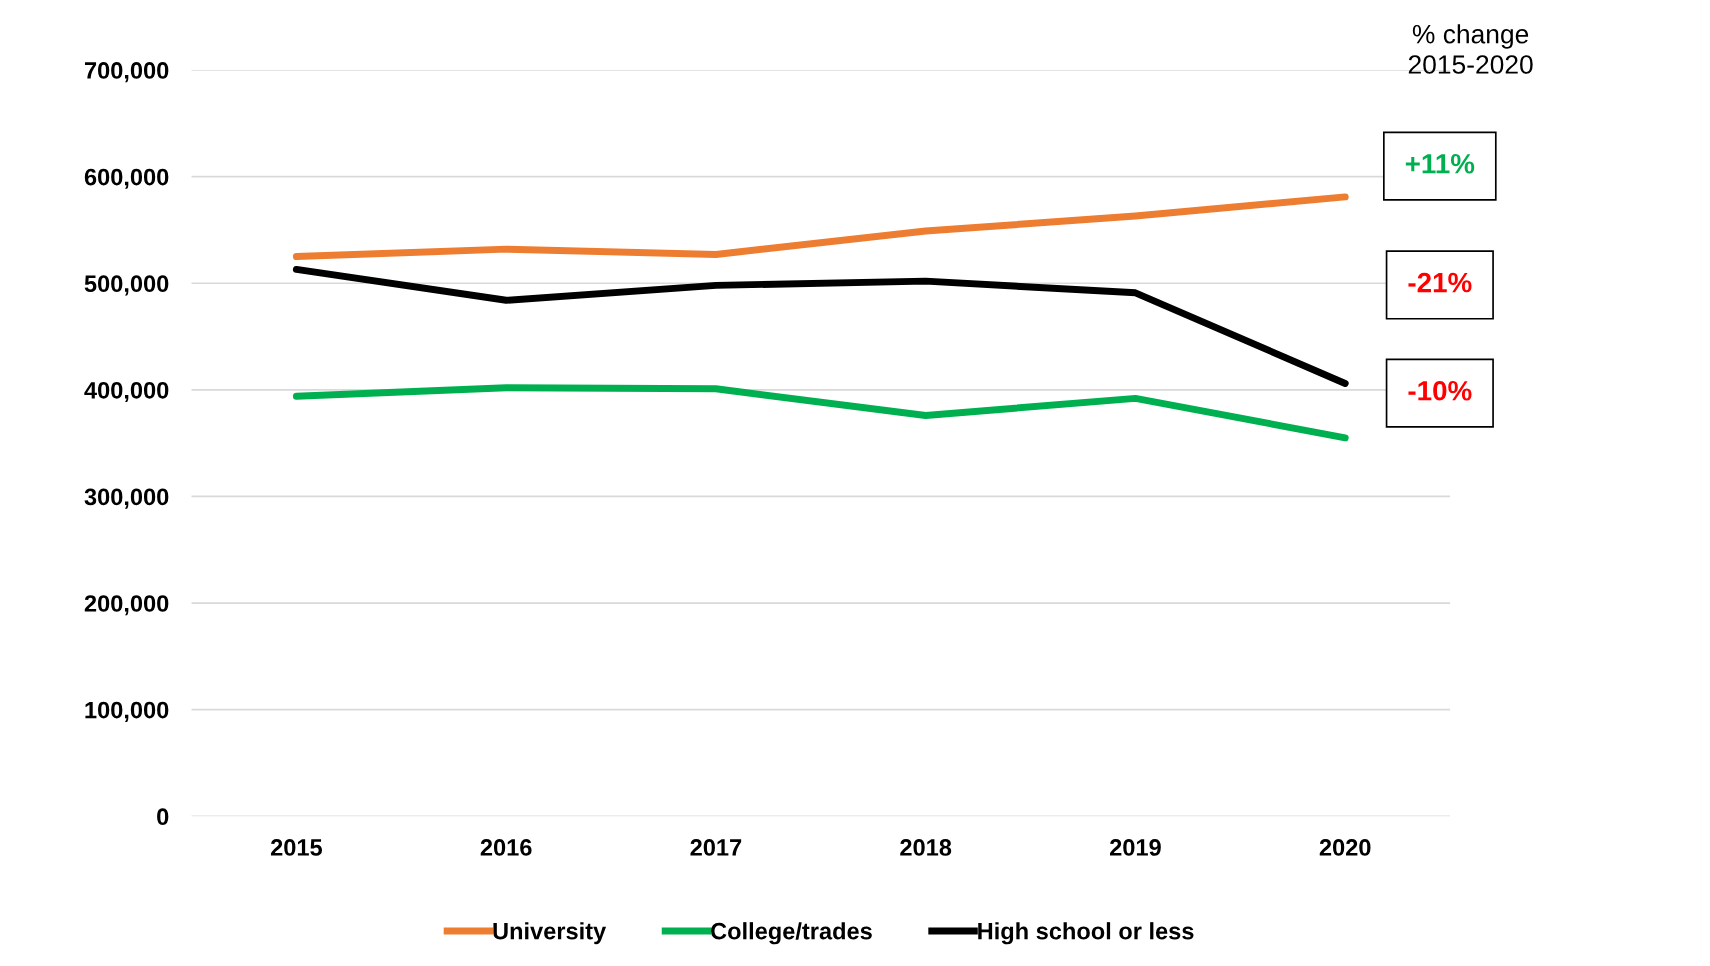 The image size is (1710, 966). I want to click on x-tick-label: 2019, so click(1135, 847).